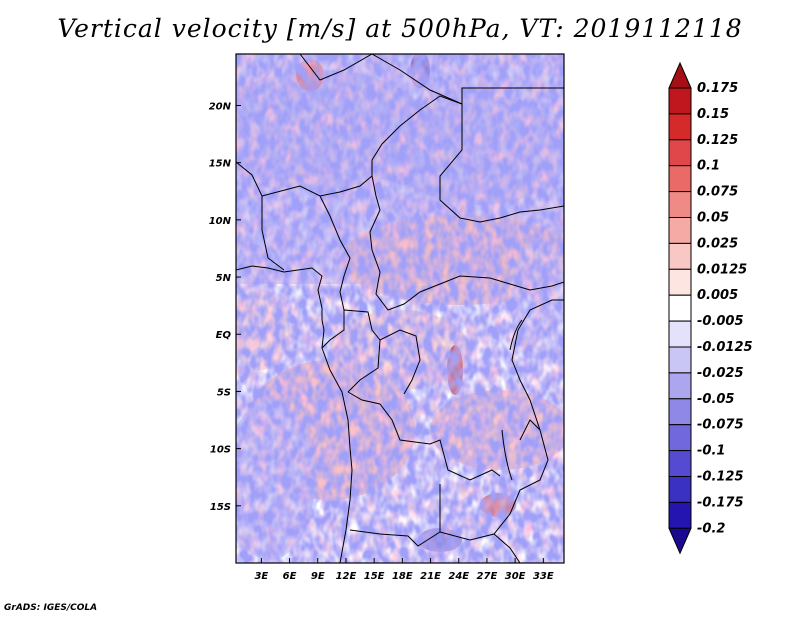  Describe the element at coordinates (220, 164) in the screenshot. I see `y-tick-label: 15N` at that location.